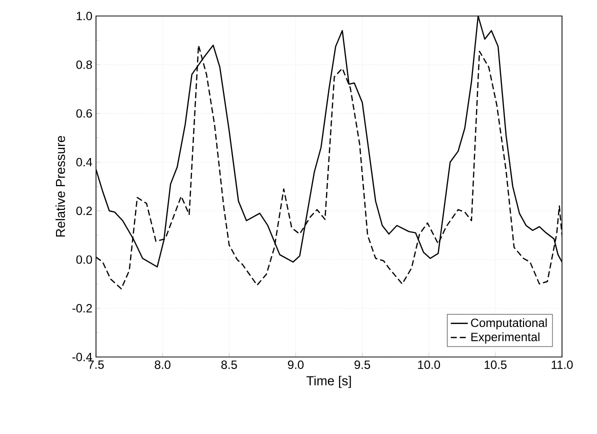  I want to click on legend-label: Experimental, so click(505, 338).